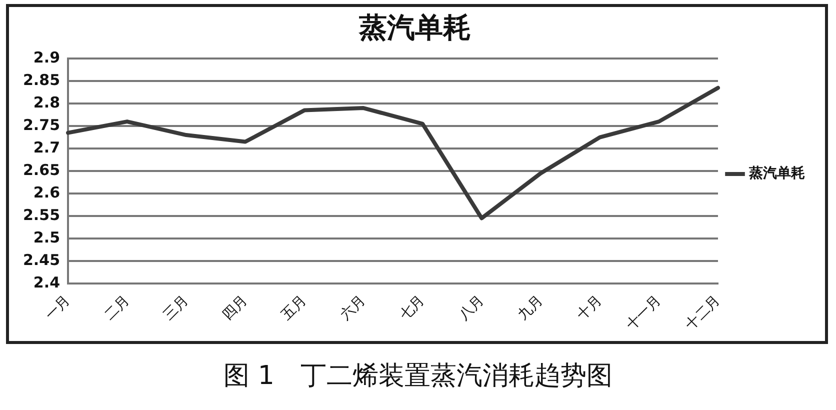 The image size is (836, 410). Describe the element at coordinates (294, 308) in the screenshot. I see `x-tick-label: 五月` at that location.